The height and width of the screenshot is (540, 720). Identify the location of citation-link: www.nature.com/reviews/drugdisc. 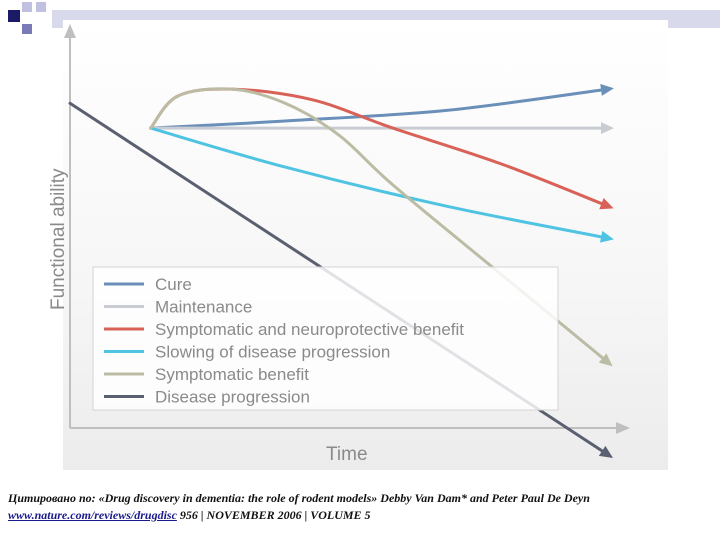
(92, 515).